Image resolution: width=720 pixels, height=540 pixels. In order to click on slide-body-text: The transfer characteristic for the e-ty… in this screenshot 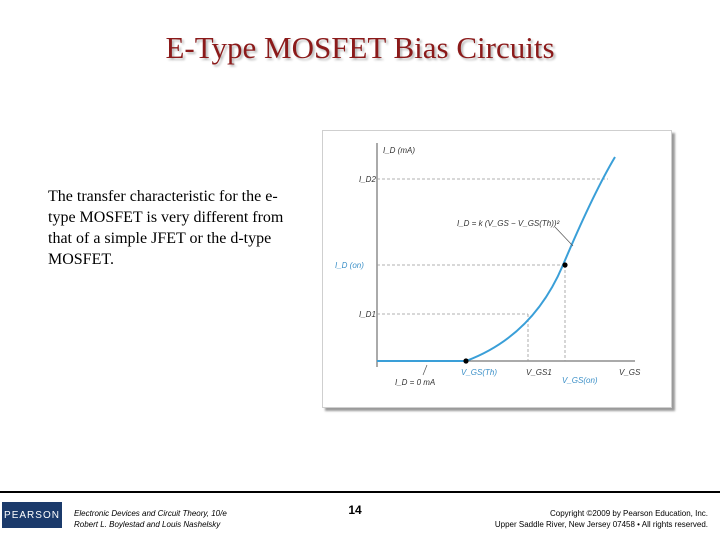, I will do `click(166, 228)`.